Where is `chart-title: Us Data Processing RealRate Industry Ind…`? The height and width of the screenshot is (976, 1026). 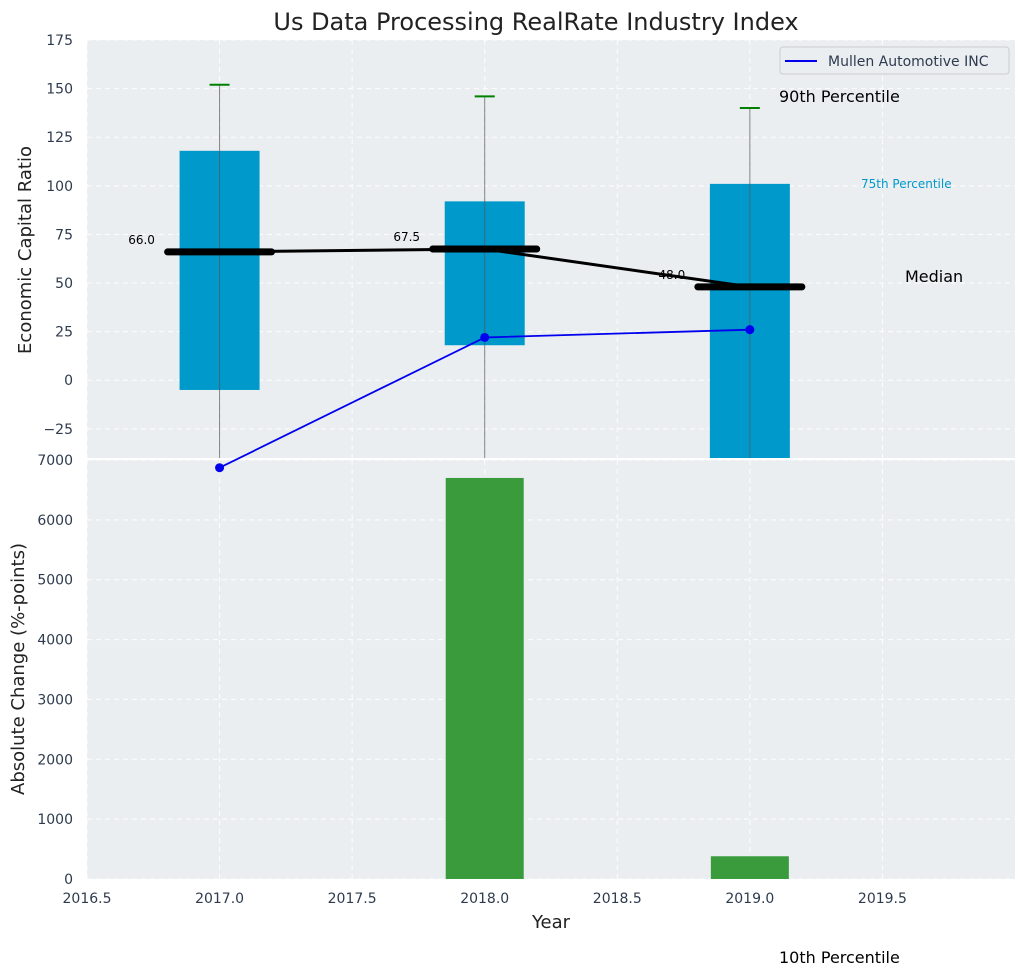
chart-title: Us Data Processing RealRate Industry Ind… is located at coordinates (535, 22).